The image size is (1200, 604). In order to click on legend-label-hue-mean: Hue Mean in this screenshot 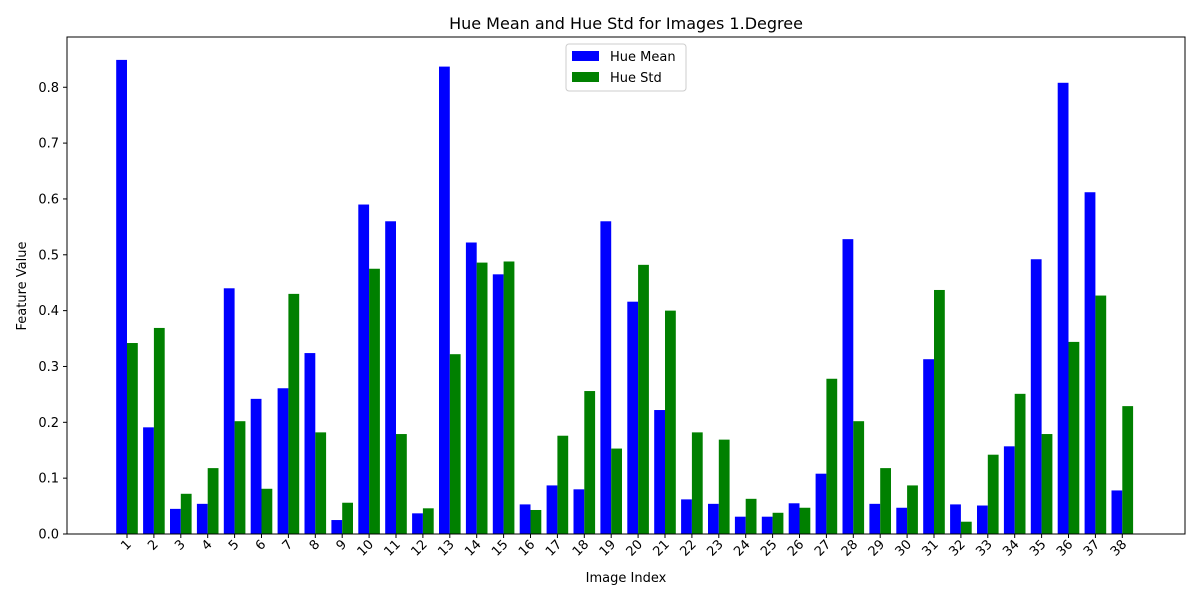, I will do `click(643, 57)`.